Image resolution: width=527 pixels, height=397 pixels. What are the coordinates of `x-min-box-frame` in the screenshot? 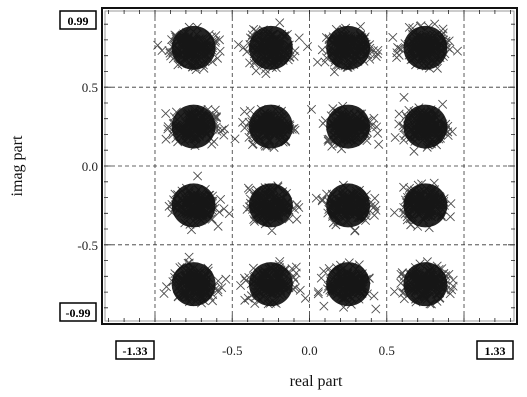 It's located at (135, 350).